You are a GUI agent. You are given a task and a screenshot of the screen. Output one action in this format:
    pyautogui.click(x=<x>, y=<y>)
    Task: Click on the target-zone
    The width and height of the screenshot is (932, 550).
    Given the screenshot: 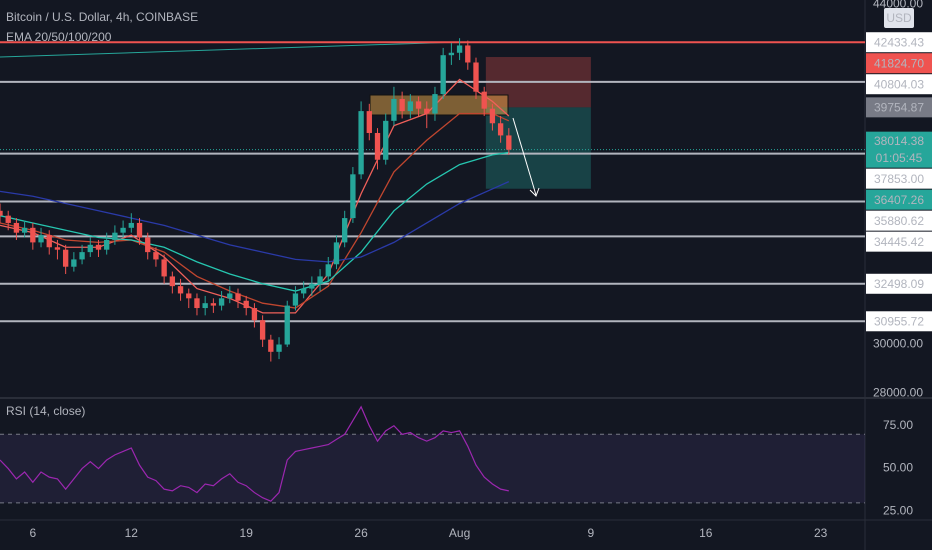 What is the action you would take?
    pyautogui.click(x=538, y=148)
    